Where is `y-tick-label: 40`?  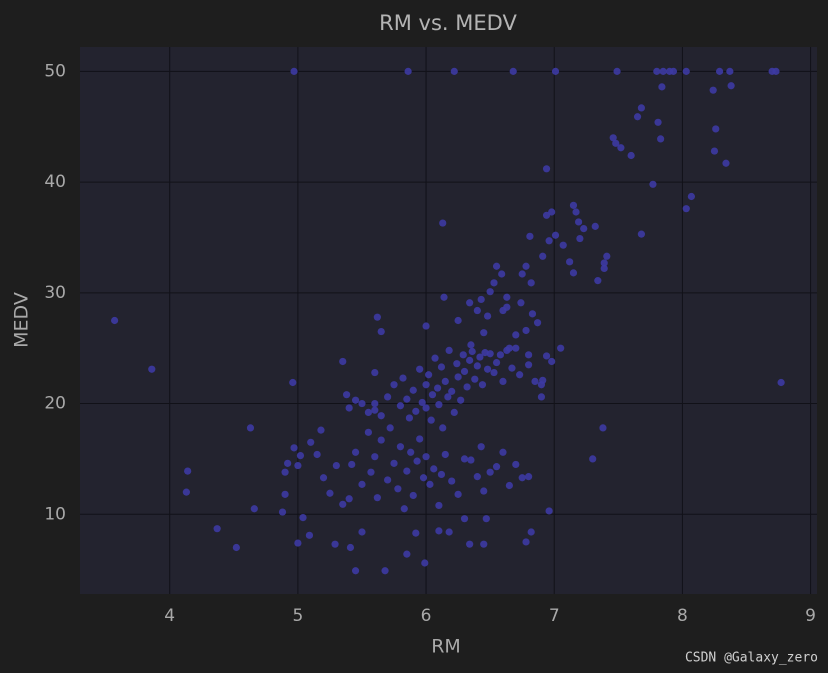
y-tick-label: 40 is located at coordinates (55, 182).